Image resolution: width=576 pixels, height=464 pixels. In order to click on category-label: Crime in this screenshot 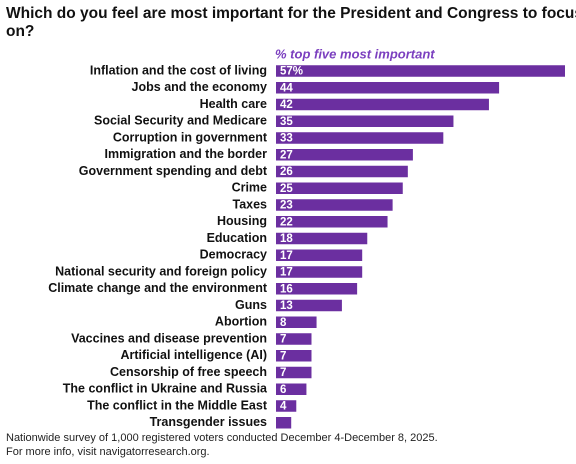, I will do `click(249, 188)`.